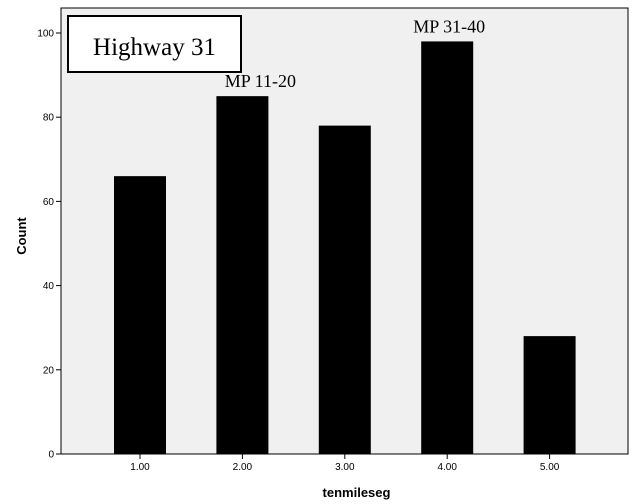  What do you see at coordinates (51, 455) in the screenshot?
I see `y-tick-label: 0` at bounding box center [51, 455].